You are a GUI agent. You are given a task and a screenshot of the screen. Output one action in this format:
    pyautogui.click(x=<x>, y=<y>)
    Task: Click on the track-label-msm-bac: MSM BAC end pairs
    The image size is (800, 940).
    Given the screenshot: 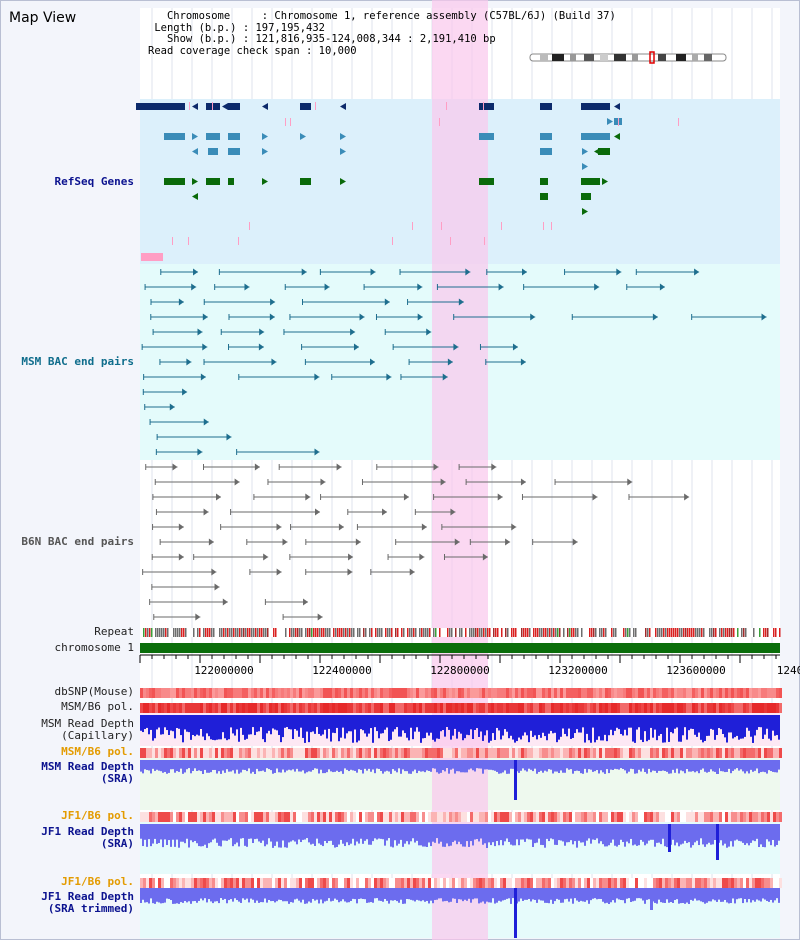 What is the action you would take?
    pyautogui.click(x=77, y=361)
    